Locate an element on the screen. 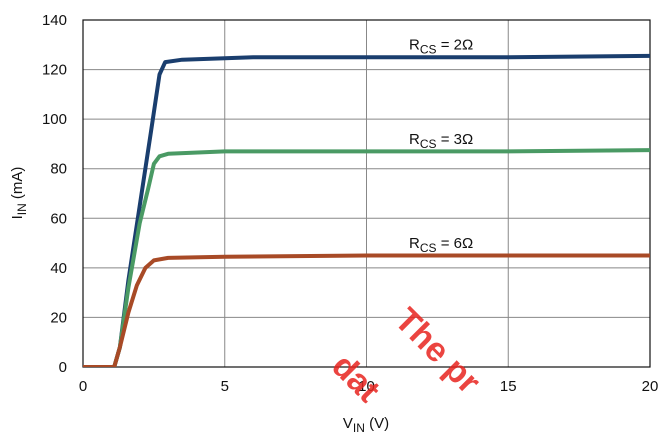  y-tick-label: 140 is located at coordinates (54, 20).